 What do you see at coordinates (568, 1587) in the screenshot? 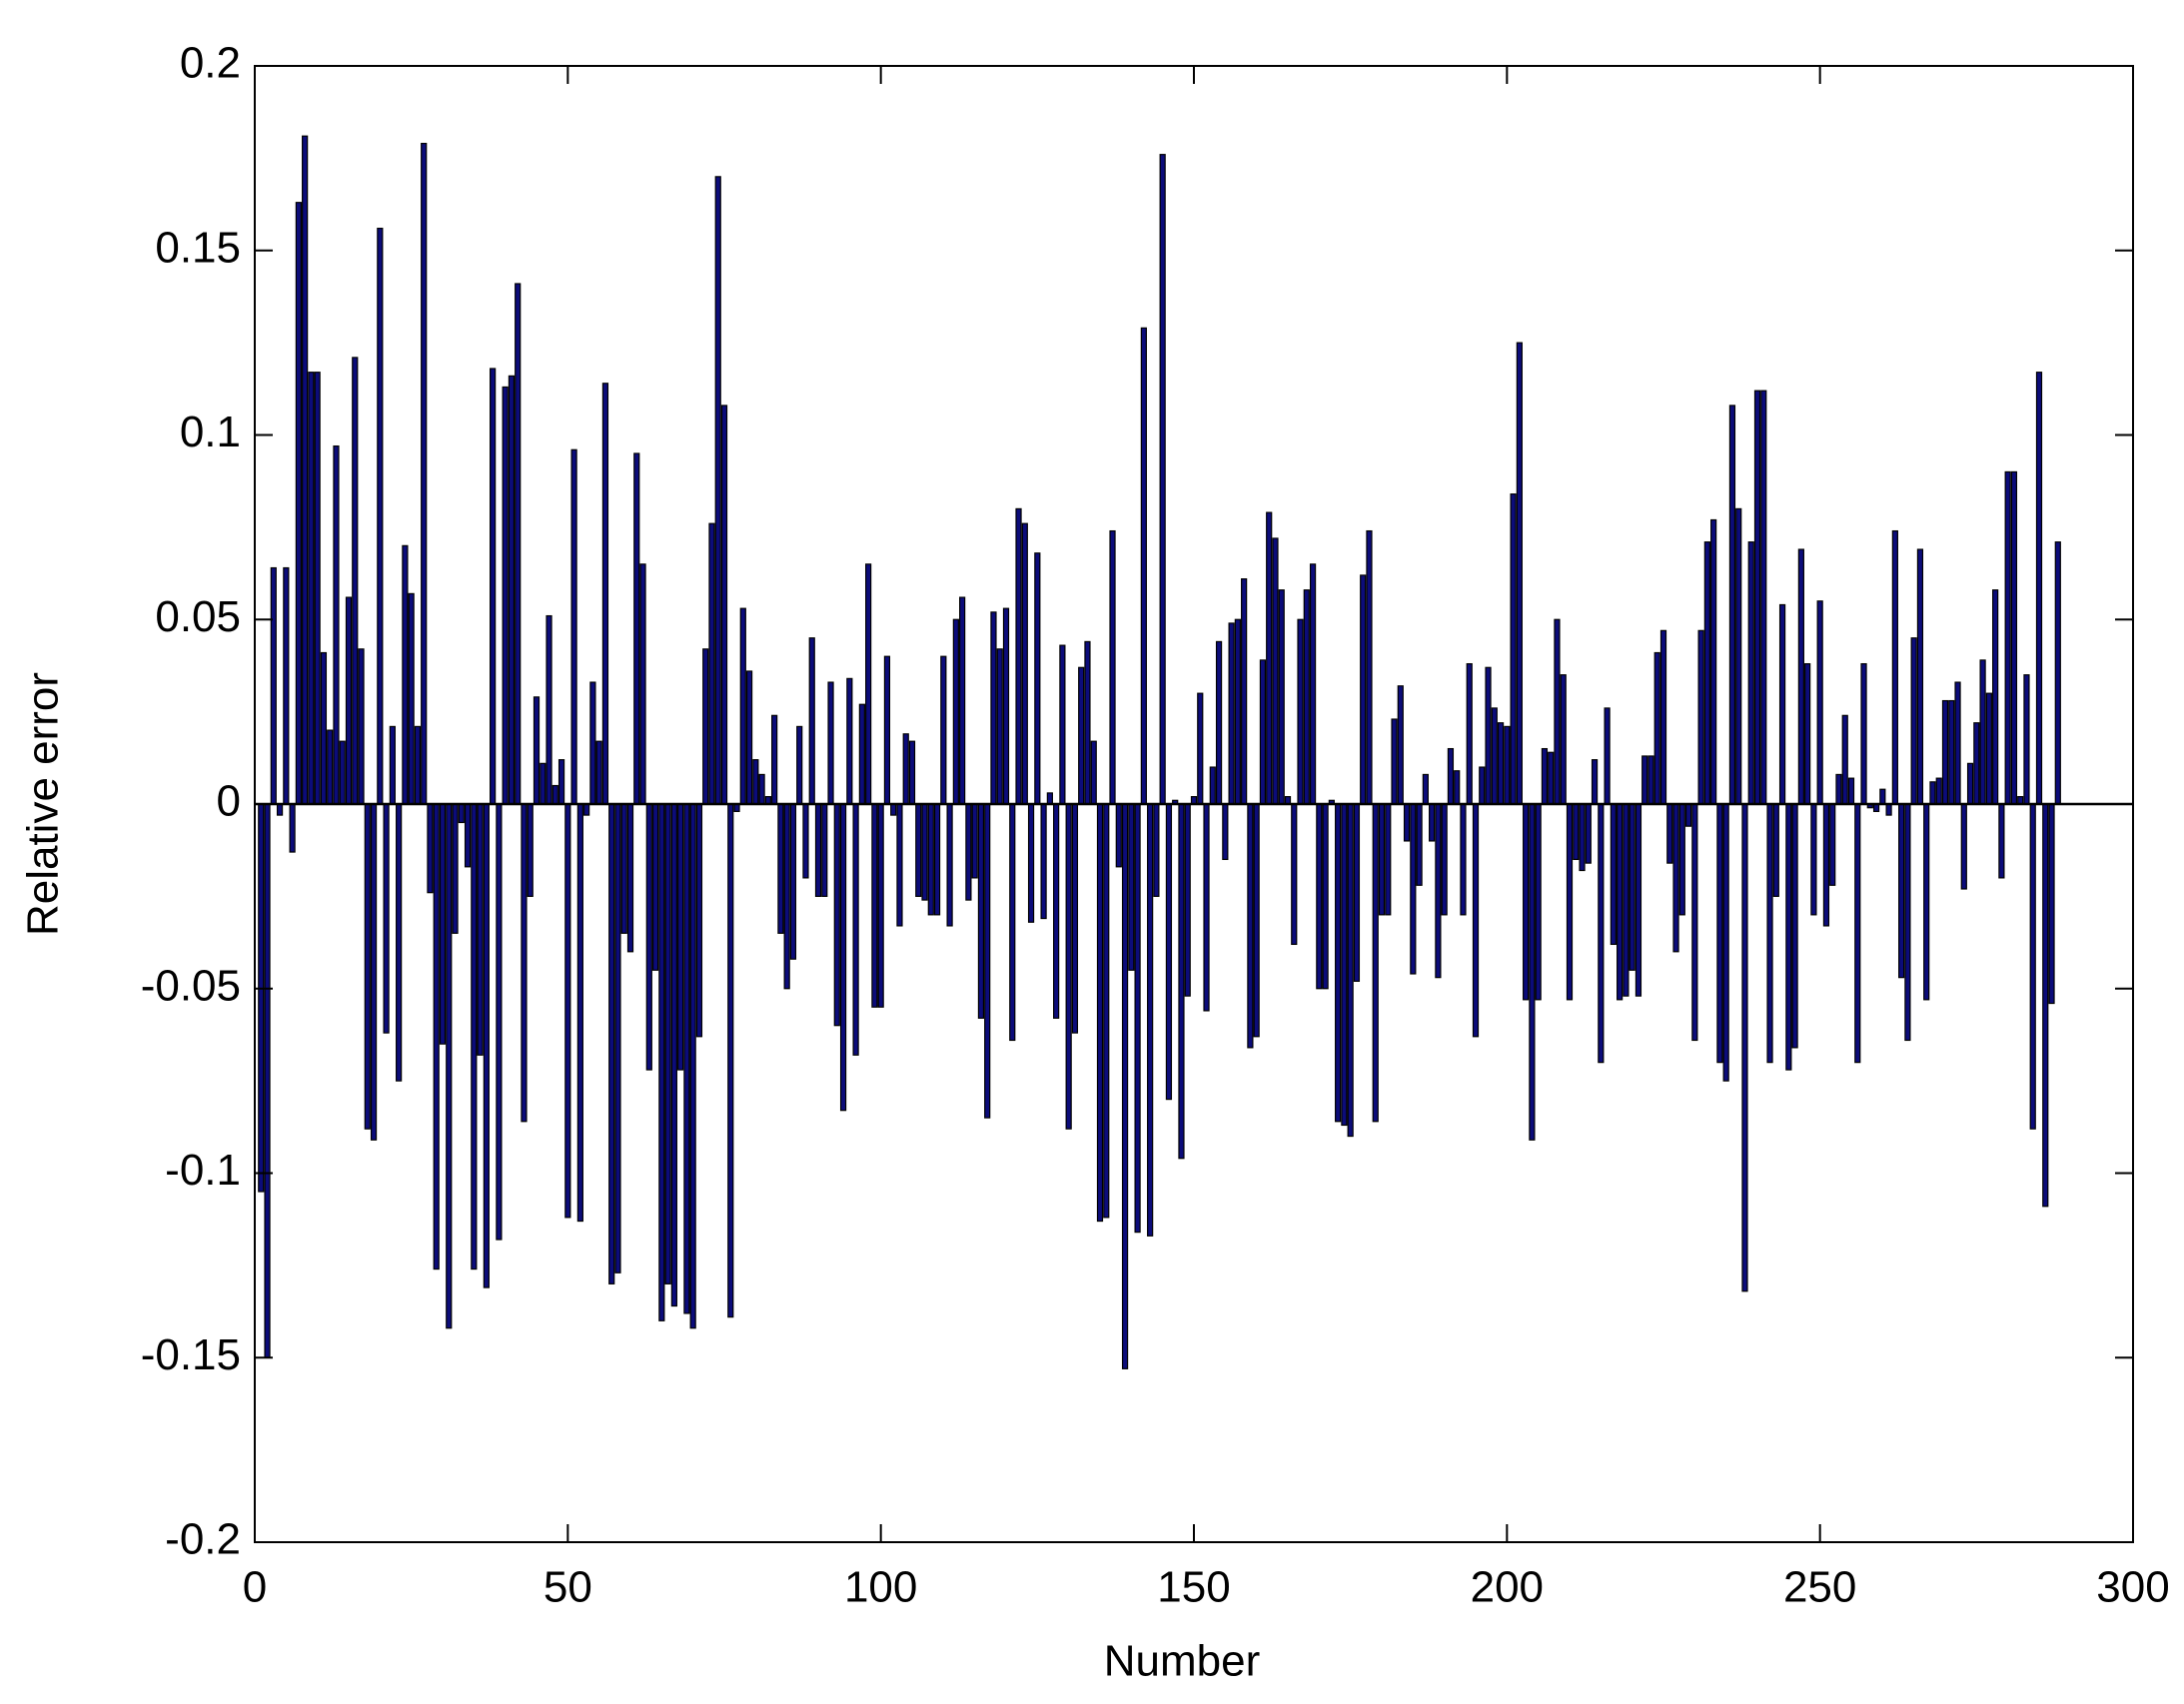
I see `x-tick-label: 50` at bounding box center [568, 1587].